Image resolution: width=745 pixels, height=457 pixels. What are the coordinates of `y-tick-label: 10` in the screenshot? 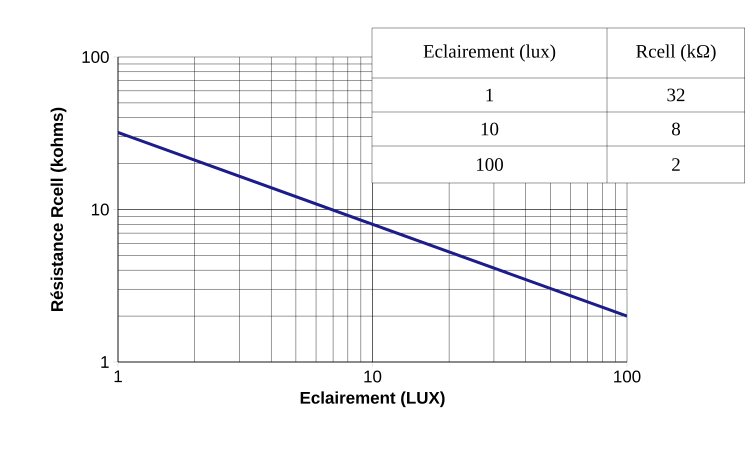 It's located at (100, 210).